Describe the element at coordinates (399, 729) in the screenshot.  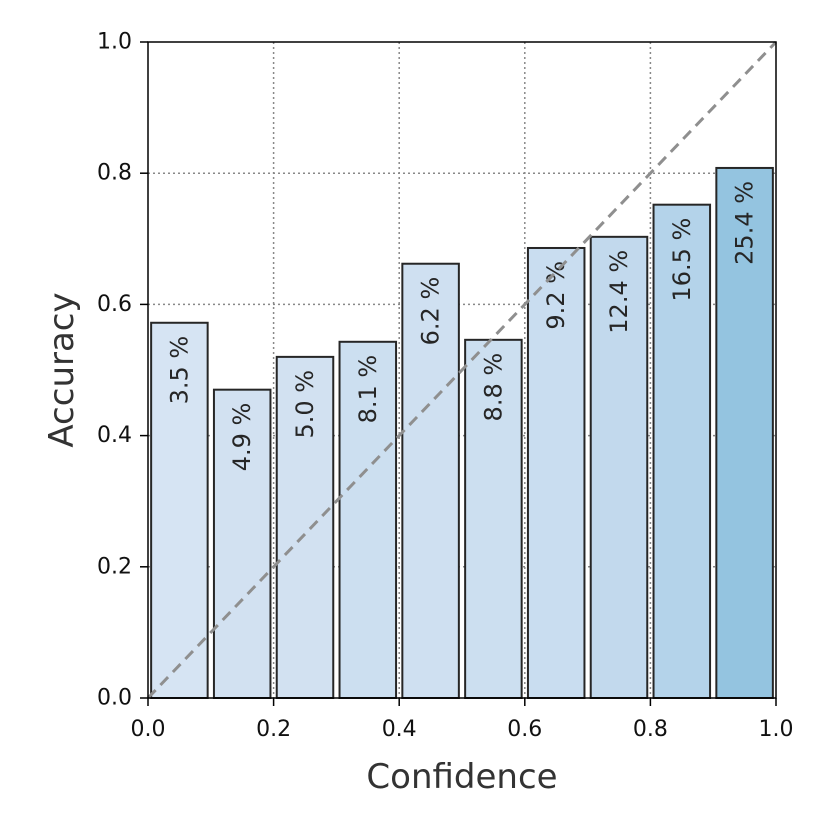
I see `x-tick-label: 0.4` at that location.